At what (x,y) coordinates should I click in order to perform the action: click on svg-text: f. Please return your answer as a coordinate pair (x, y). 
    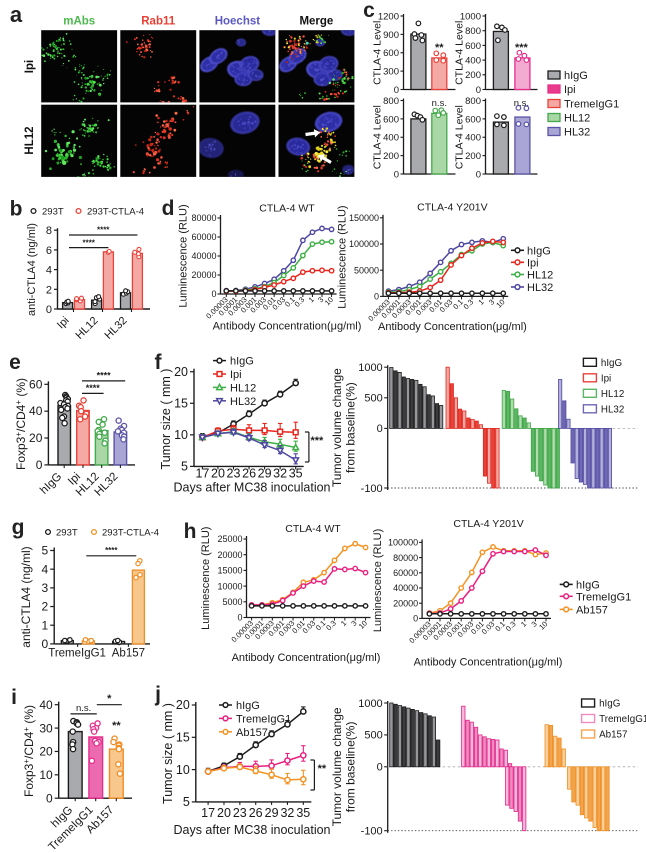
    Looking at the image, I should click on (159, 362).